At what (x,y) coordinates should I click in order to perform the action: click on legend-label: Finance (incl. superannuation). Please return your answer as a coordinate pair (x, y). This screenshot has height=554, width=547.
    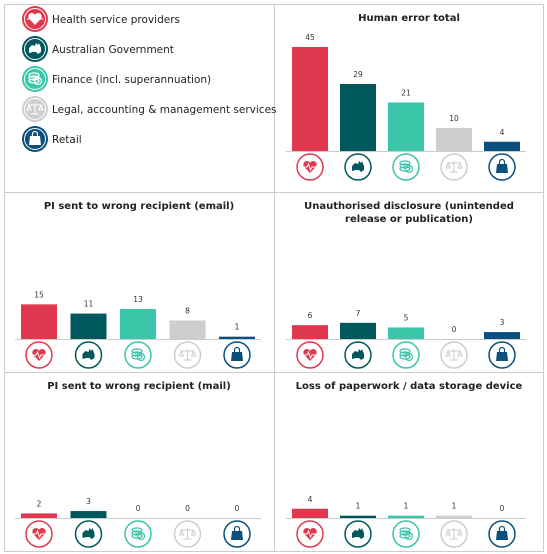
    Looking at the image, I should click on (131, 80).